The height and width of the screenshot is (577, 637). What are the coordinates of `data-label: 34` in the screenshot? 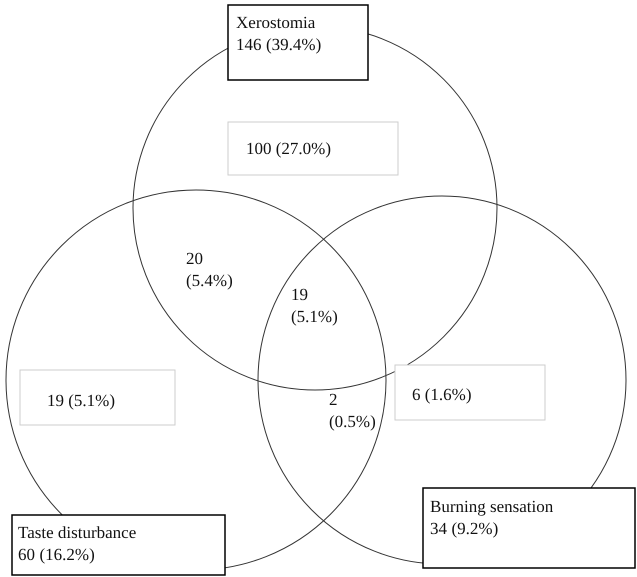 It's located at (439, 528).